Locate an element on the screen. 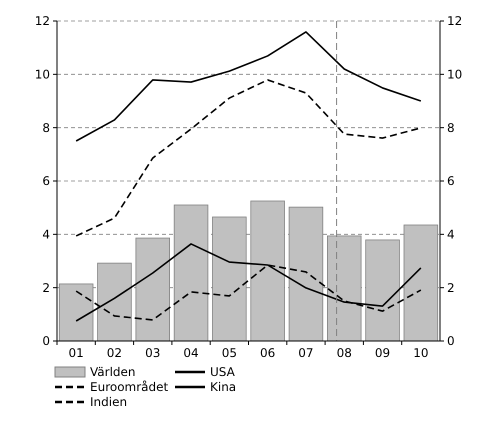 This screenshot has width=481, height=423. x-tick-label: 10 is located at coordinates (420, 353).